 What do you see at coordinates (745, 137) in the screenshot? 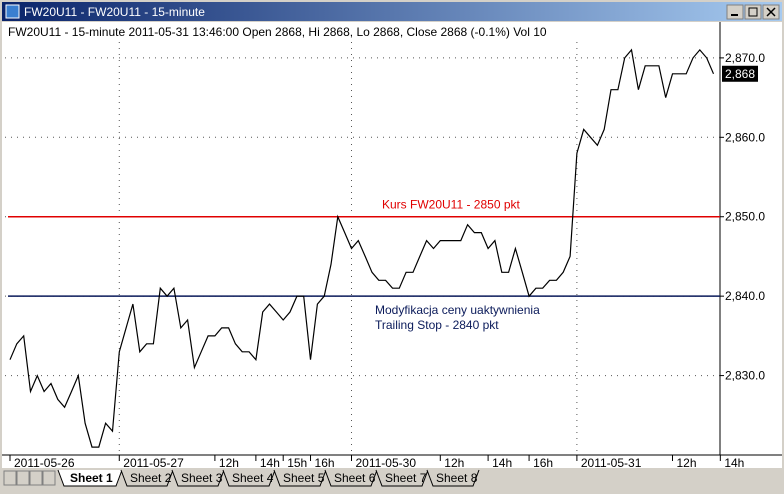
I see `y-tick-label: 2,860.0` at bounding box center [745, 137].